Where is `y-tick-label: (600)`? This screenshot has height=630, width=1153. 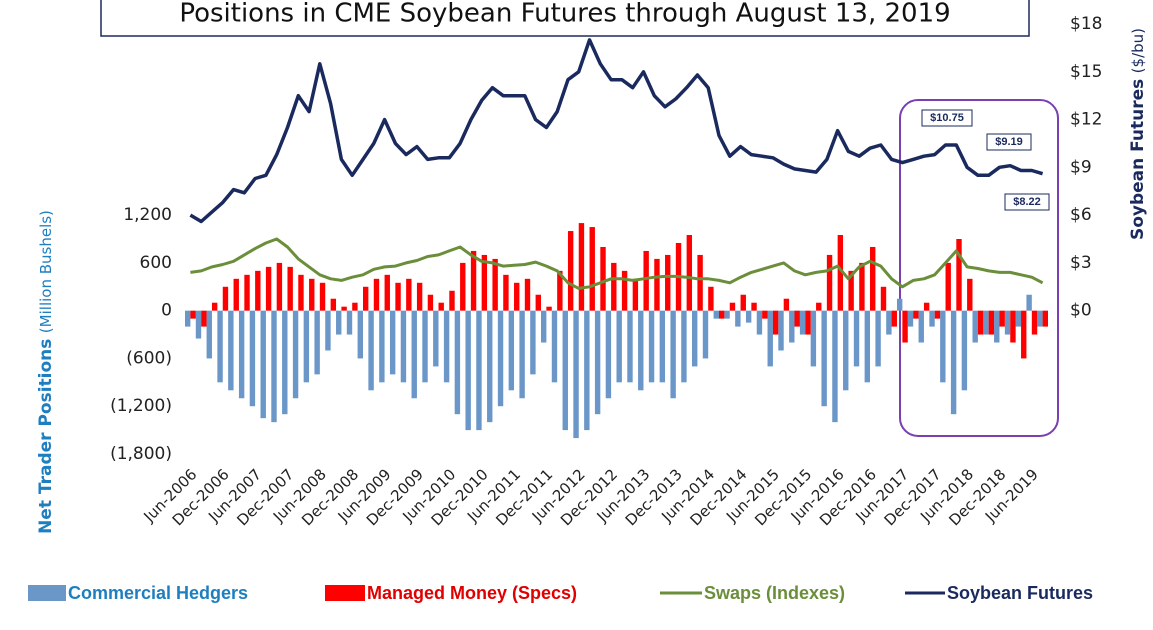 y-tick-label: (600) is located at coordinates (149, 358).